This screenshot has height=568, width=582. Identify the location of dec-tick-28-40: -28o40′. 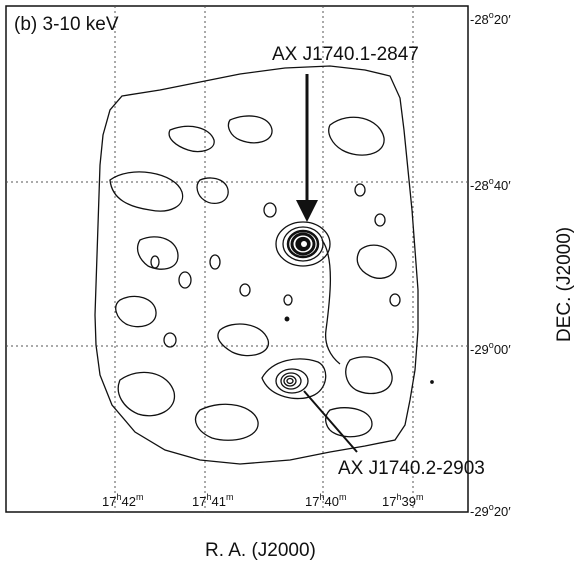
(490, 184).